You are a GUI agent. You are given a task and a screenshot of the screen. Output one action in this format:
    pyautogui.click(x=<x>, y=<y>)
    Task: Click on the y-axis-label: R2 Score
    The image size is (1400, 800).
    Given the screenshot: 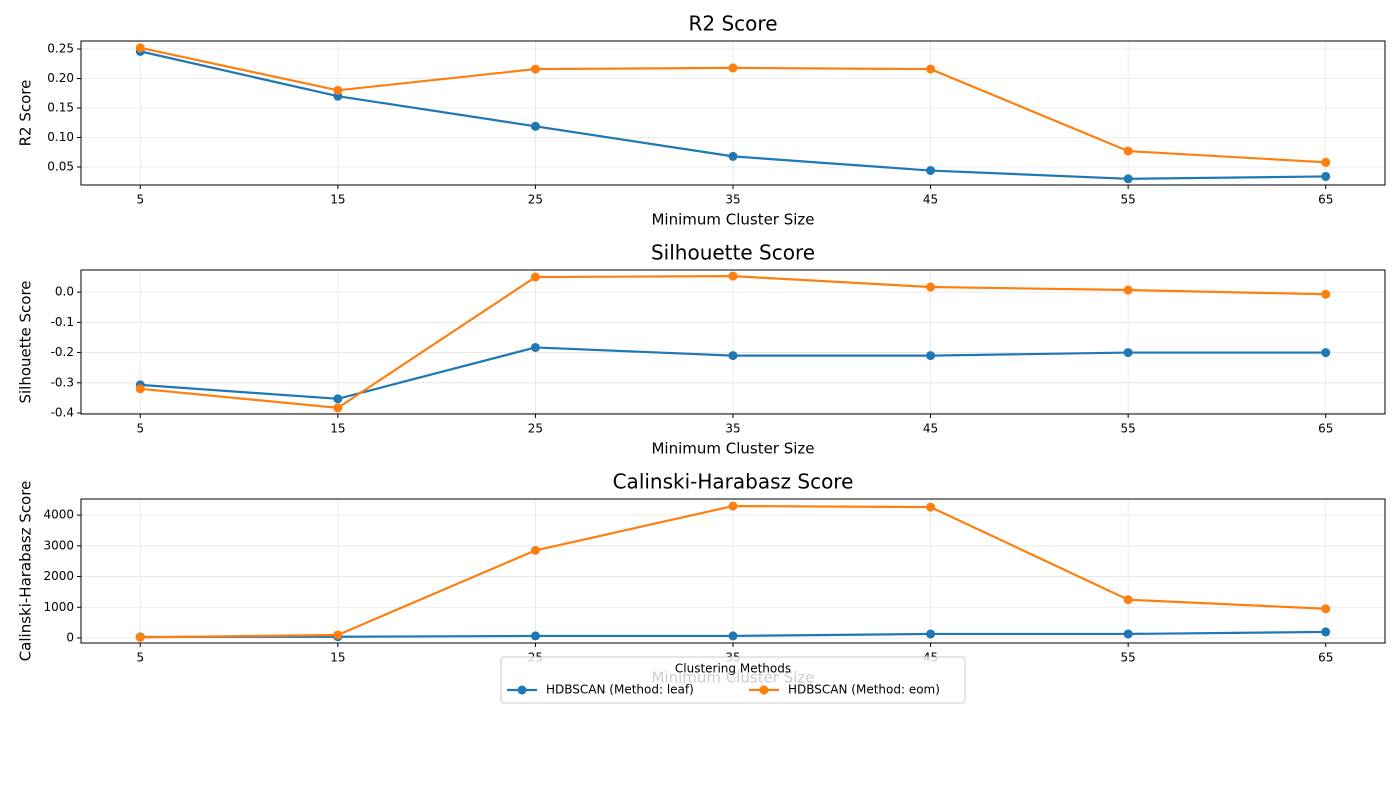 What is the action you would take?
    pyautogui.click(x=26, y=113)
    